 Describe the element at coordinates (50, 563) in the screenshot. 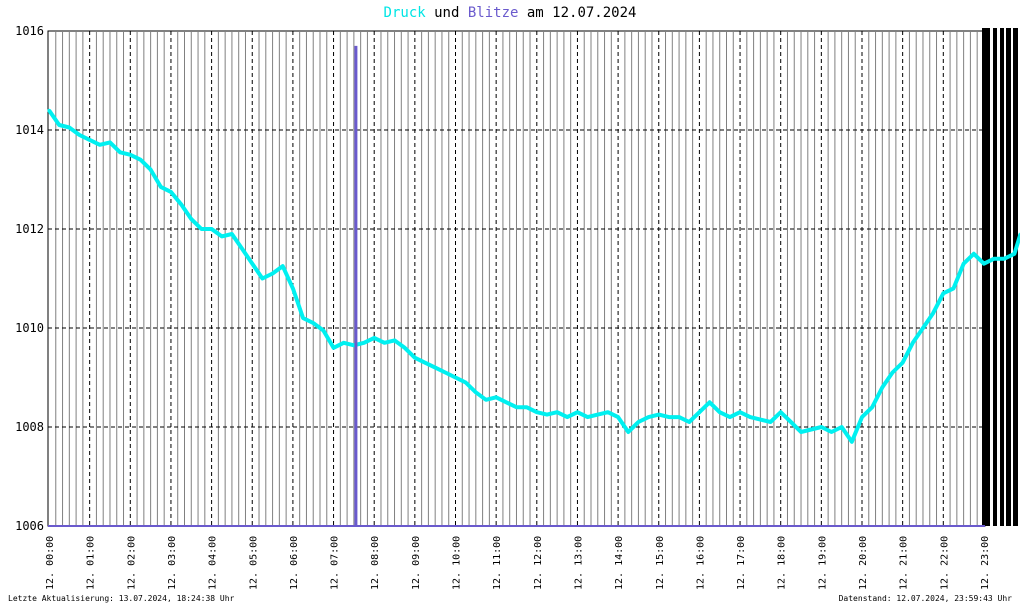

I see `x-tick-label: 12. 00:00` at that location.